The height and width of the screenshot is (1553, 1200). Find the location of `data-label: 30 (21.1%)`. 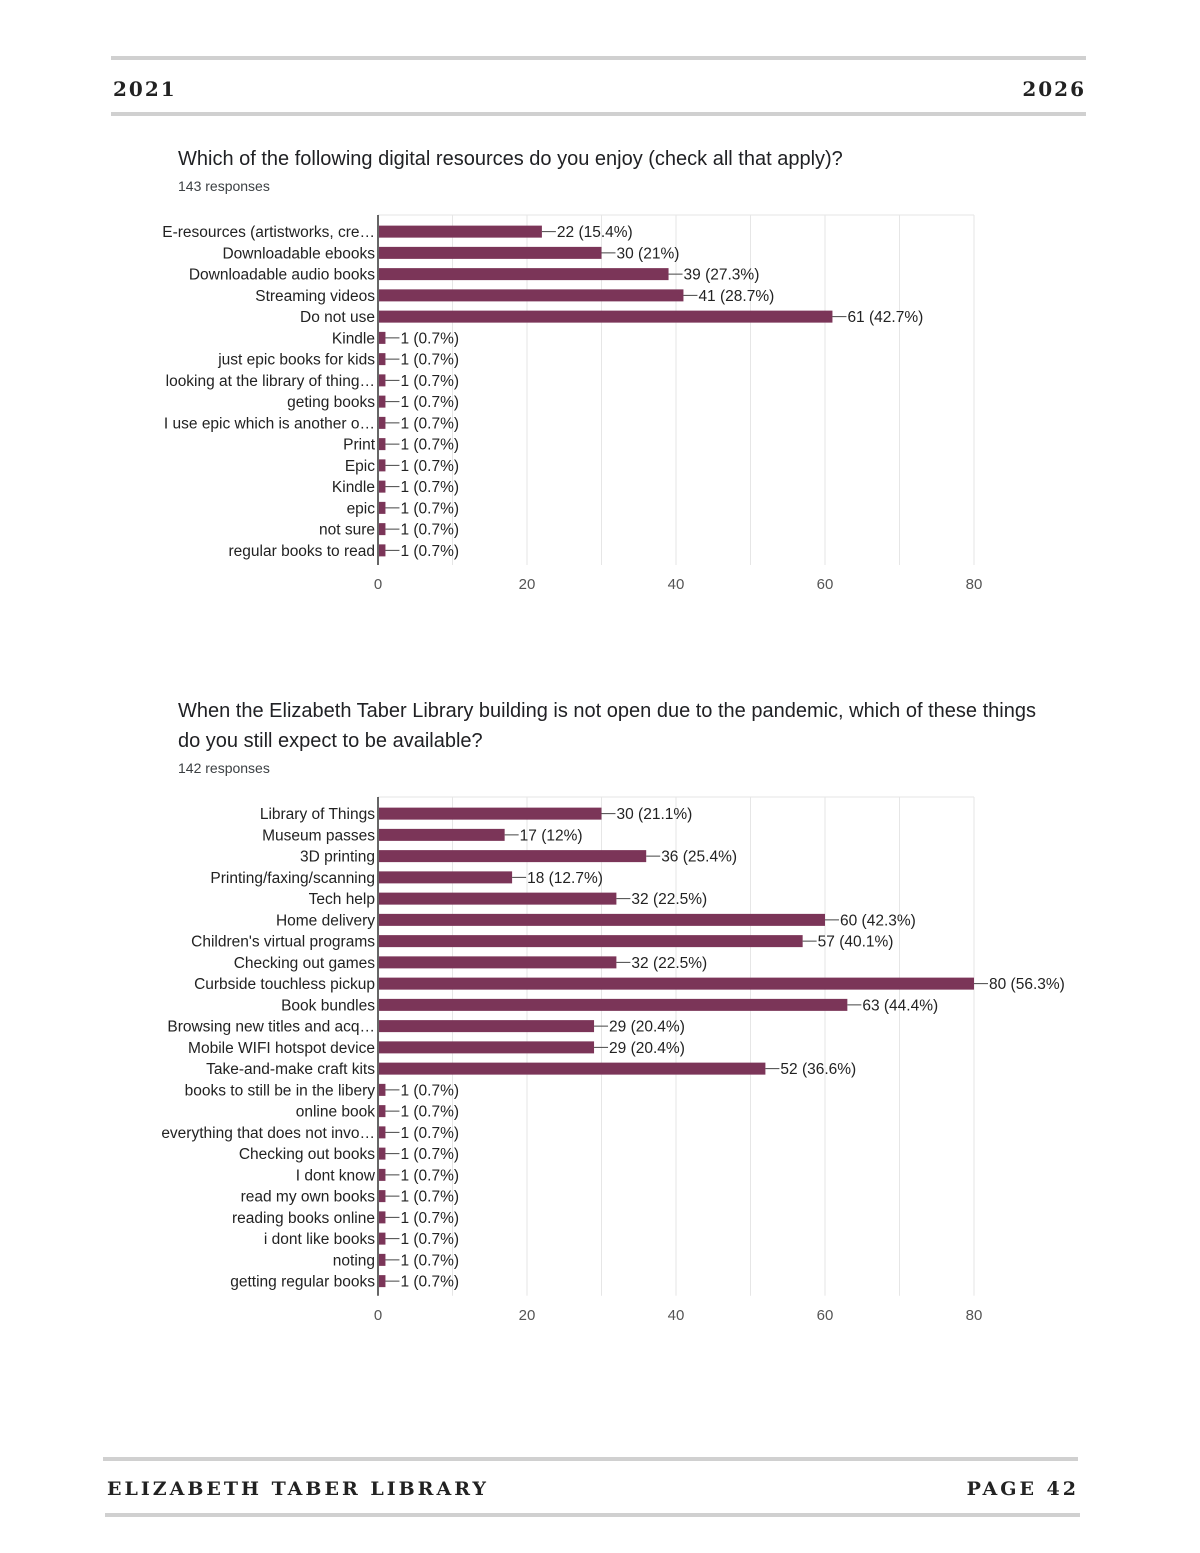

data-label: 30 (21.1%) is located at coordinates (655, 814).